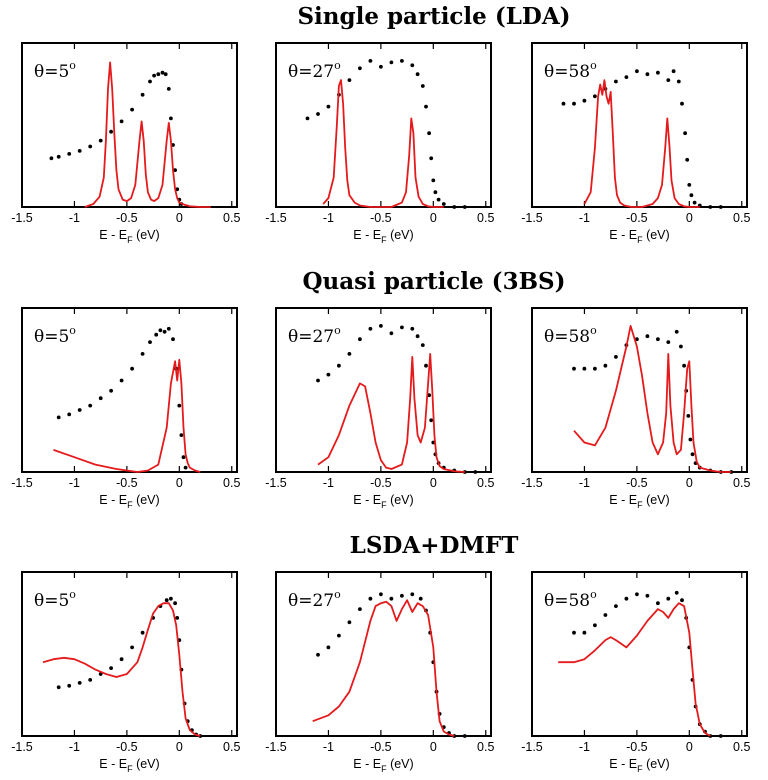  What do you see at coordinates (433, 16) in the screenshot?
I see `row-title-0: Single particle (LDA)` at bounding box center [433, 16].